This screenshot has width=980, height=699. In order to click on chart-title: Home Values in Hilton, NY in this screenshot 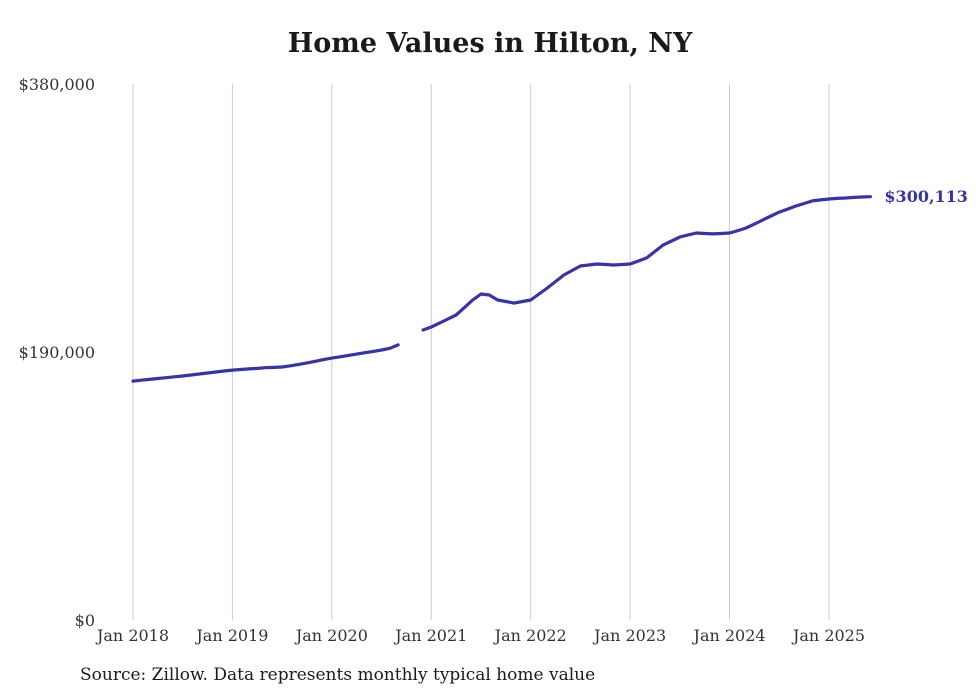, I will do `click(490, 43)`.